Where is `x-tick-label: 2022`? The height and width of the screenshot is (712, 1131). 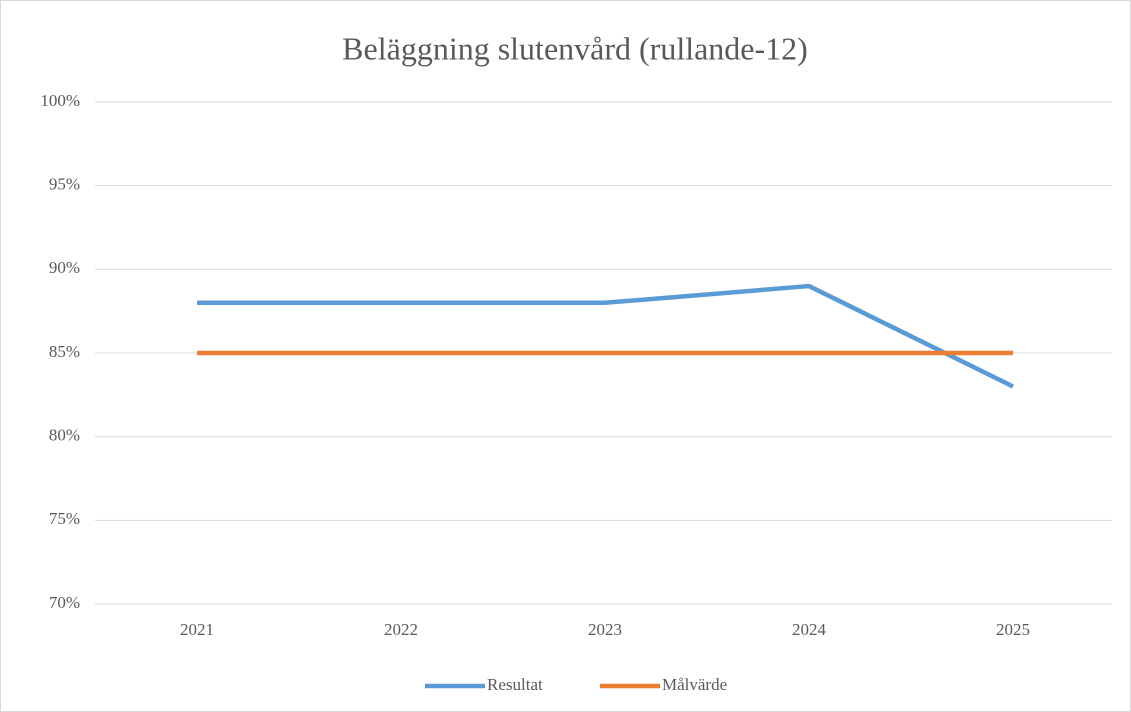
x-tick-label: 2022 is located at coordinates (401, 629).